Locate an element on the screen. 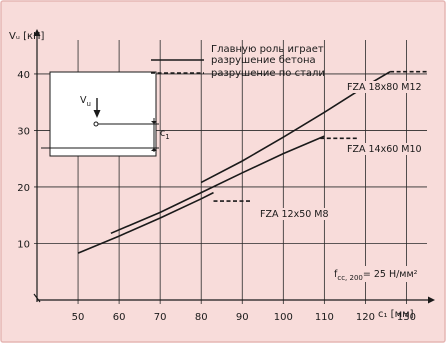  y-tick-label-20: 20 is located at coordinates (23, 188).